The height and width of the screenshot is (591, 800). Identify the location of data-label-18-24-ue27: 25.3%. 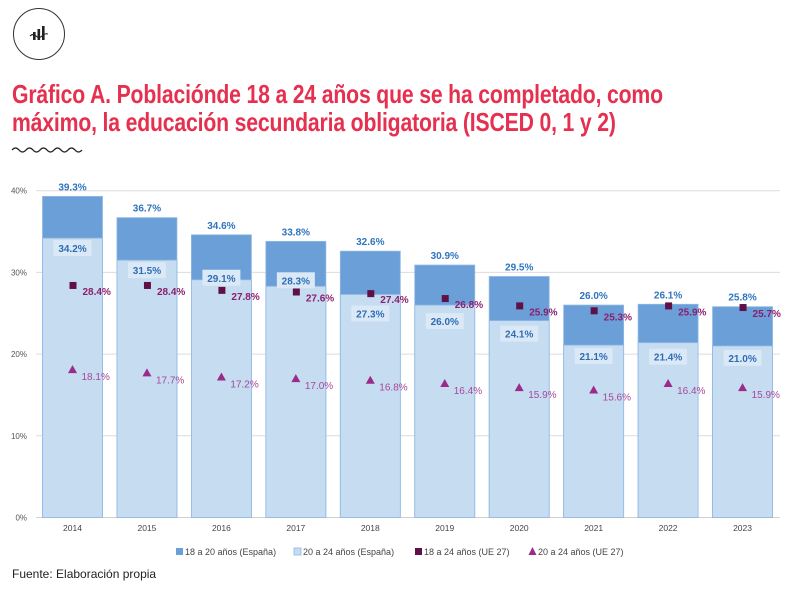
(618, 317).